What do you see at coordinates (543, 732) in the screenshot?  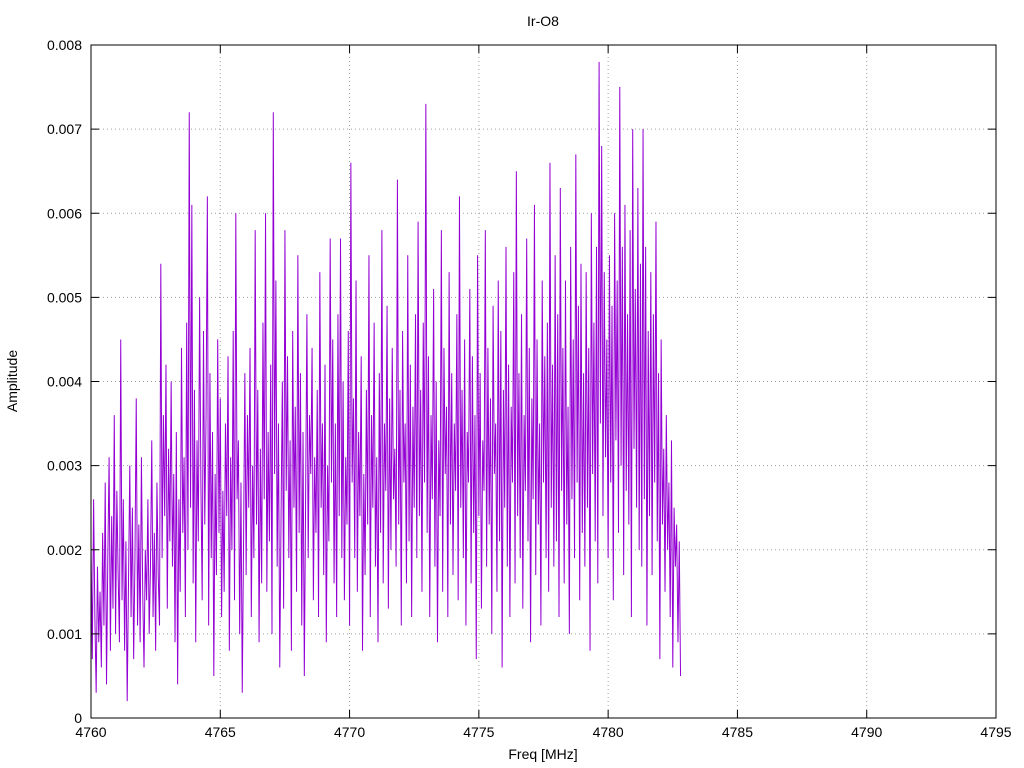 I see `x-tick-labels: 4760 4765 4770 4775 4780 4785 4790 4795` at bounding box center [543, 732].